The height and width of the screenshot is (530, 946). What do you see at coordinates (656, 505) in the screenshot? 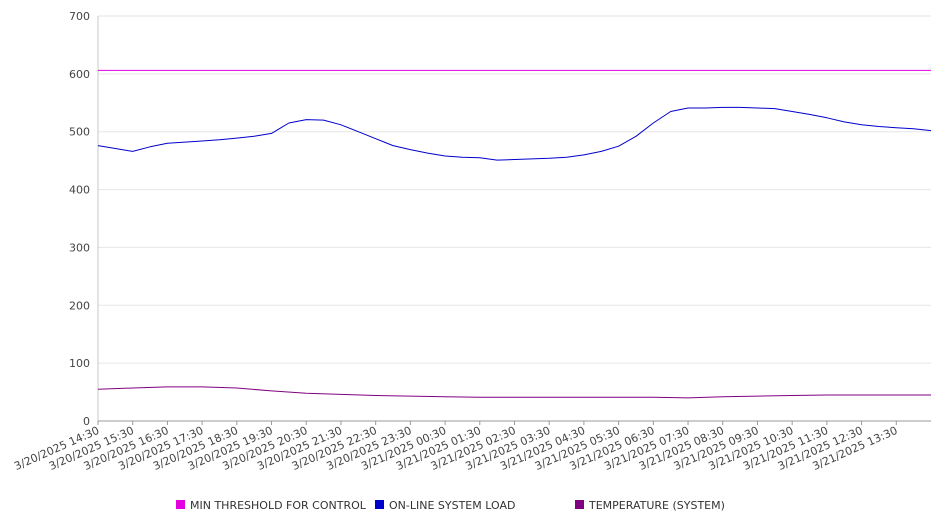
I see `legend-label: TEMPERATURE (SYSTEM)` at bounding box center [656, 505].